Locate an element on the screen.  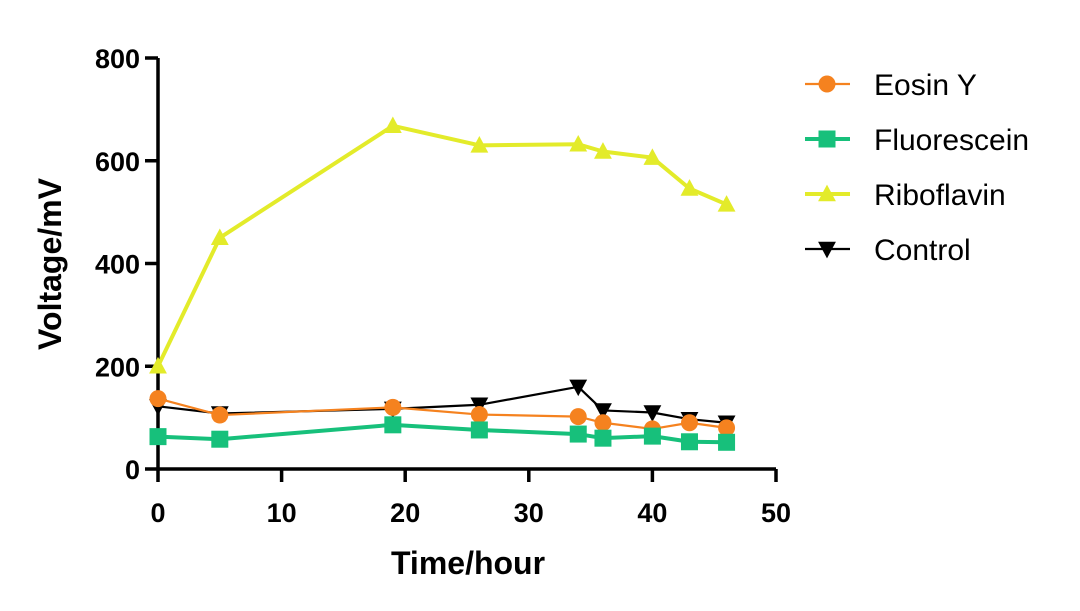
legend-label: Eosin Y is located at coordinates (925, 85).